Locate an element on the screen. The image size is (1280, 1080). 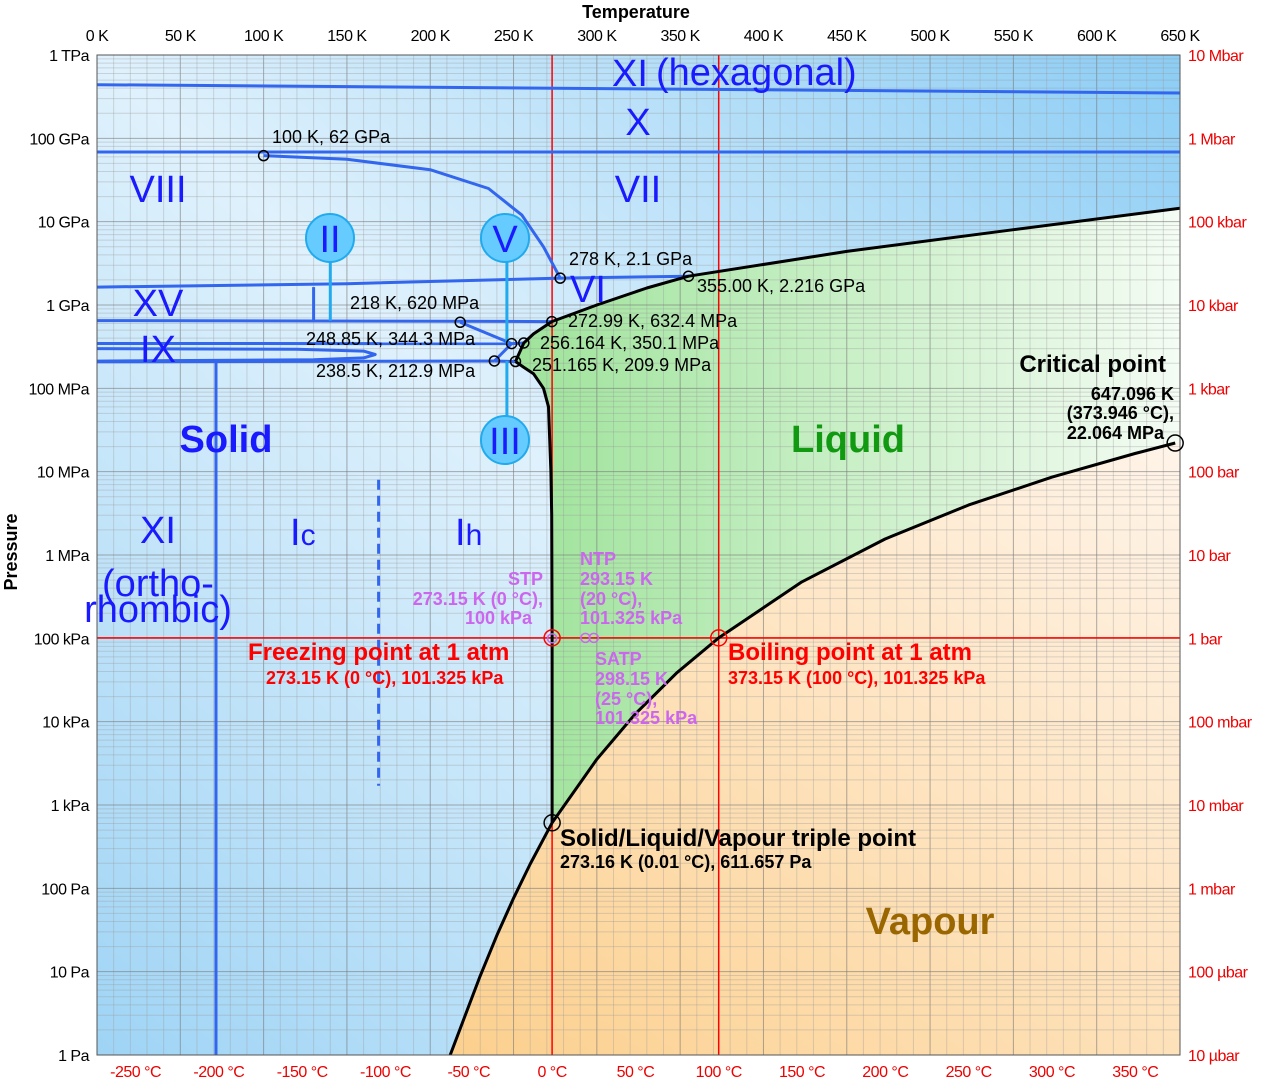
right-tick-label: 100 bar is located at coordinates (1214, 473).